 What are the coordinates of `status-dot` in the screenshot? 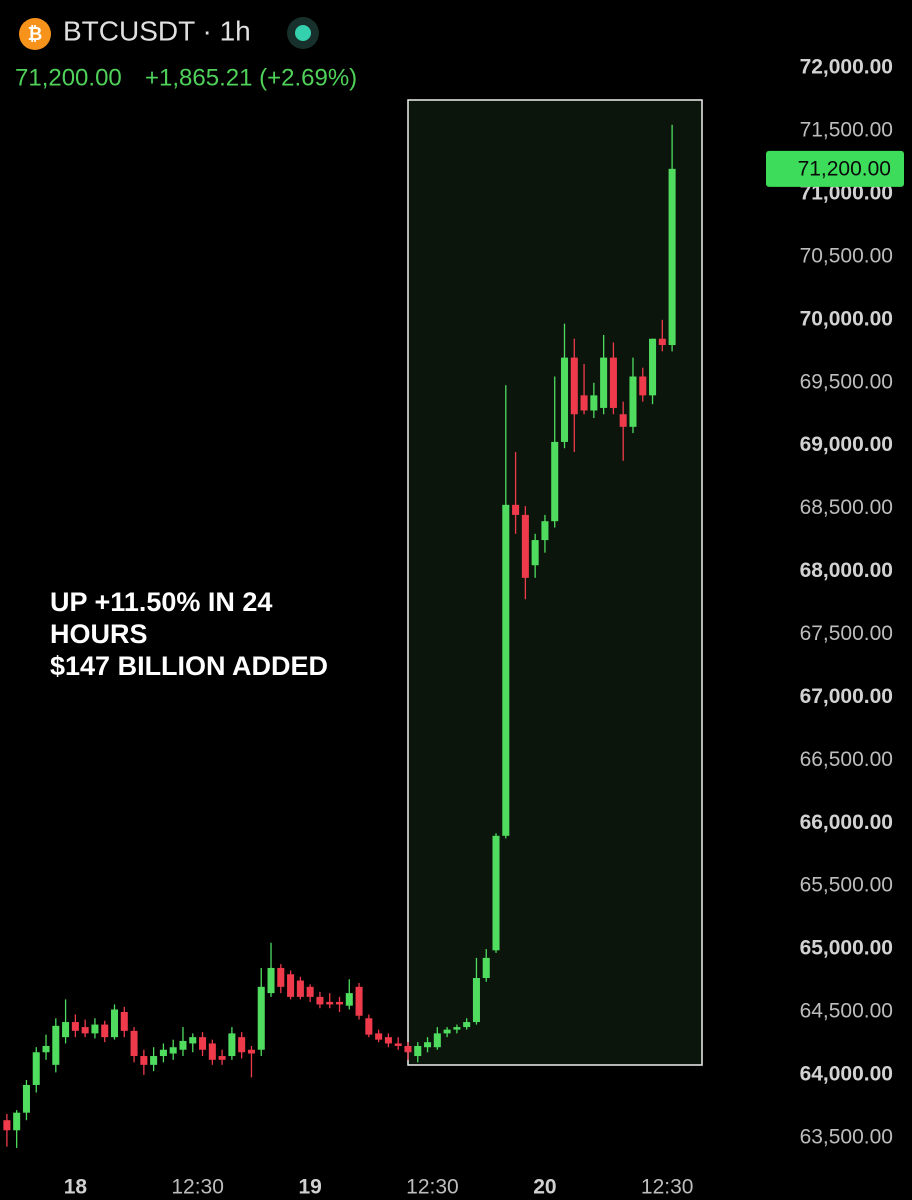 It's located at (303, 33).